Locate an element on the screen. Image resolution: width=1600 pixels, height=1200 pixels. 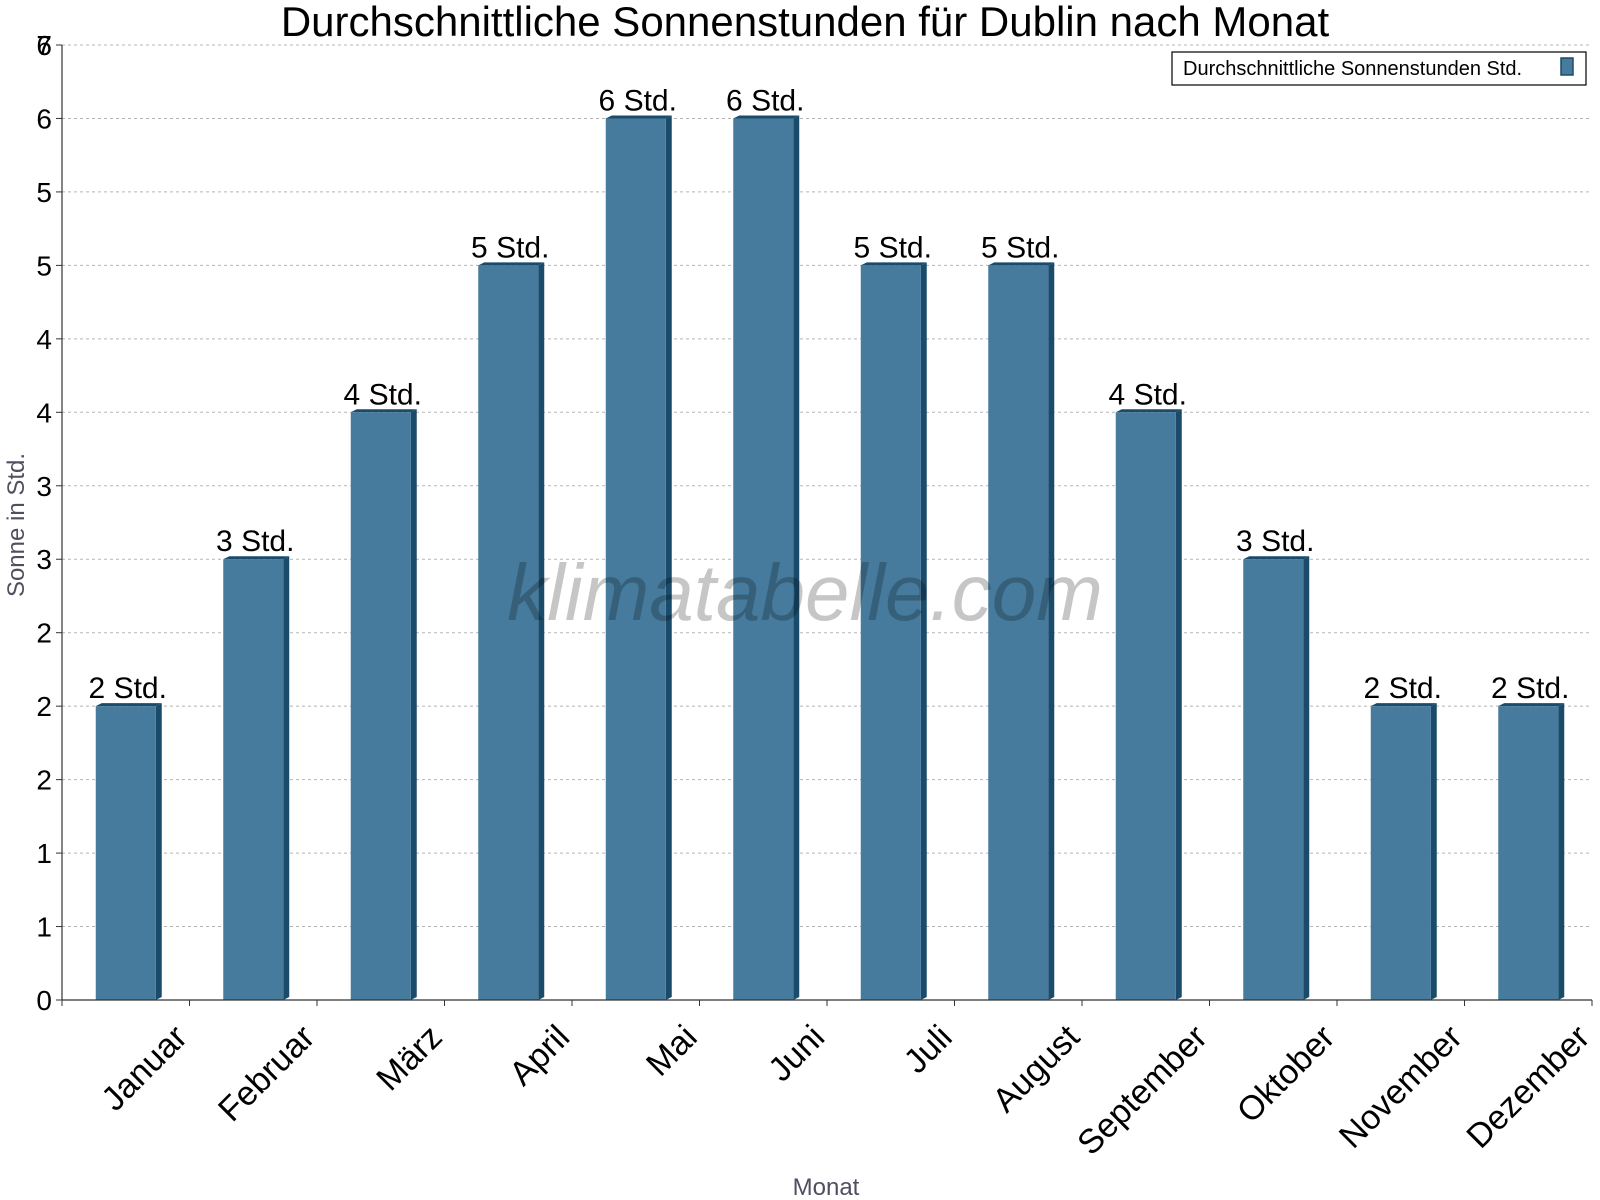
legend-box is located at coordinates (1379, 68).